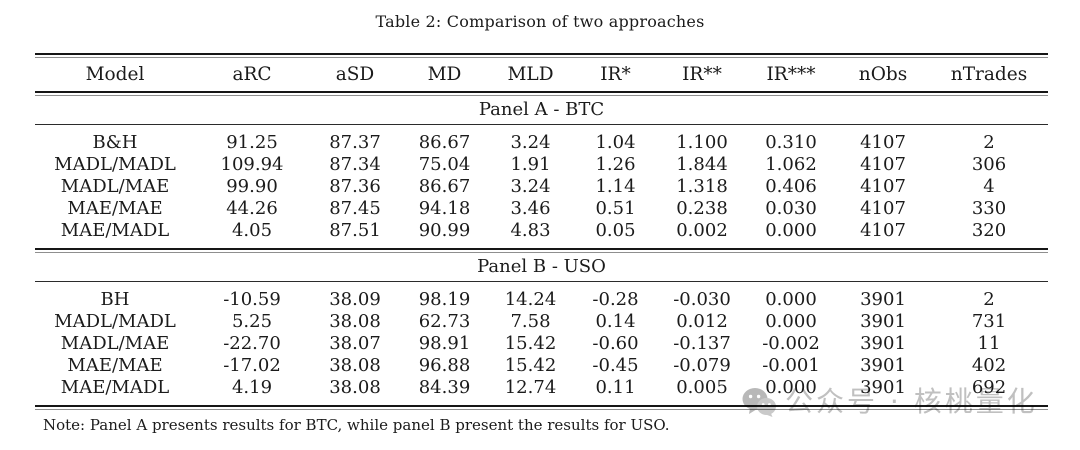  I want to click on value-cell: 0.238, so click(702, 208).